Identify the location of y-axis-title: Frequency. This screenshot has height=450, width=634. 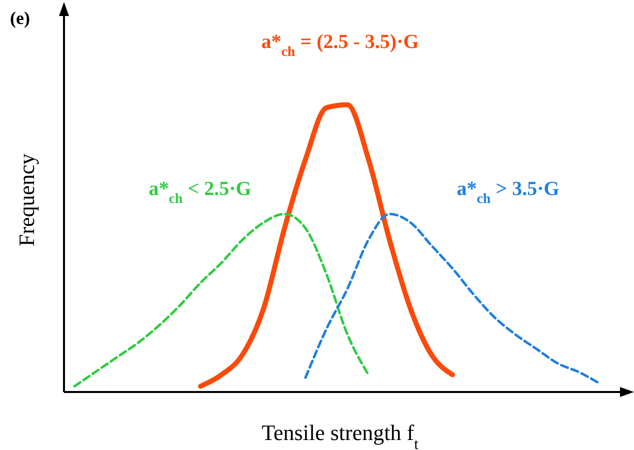
(26, 200).